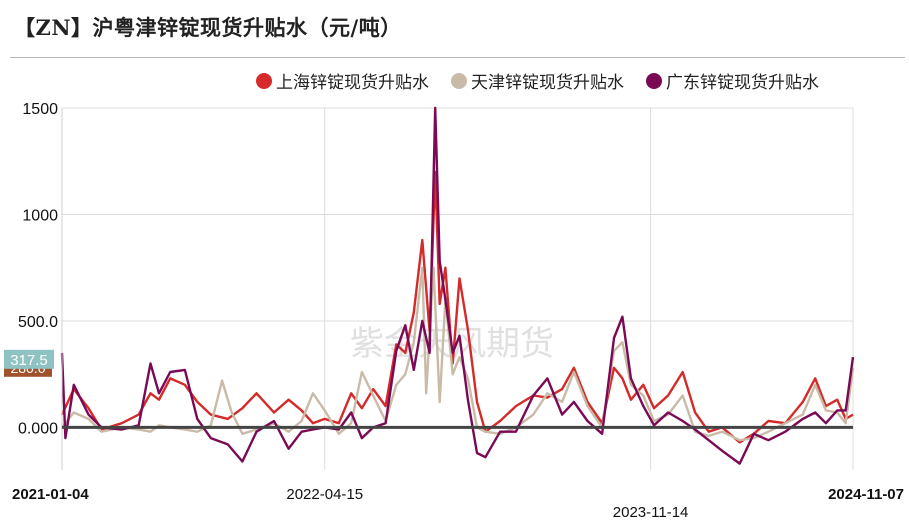 This screenshot has width=909, height=529. I want to click on value-badge-shanghai, so click(29, 359).